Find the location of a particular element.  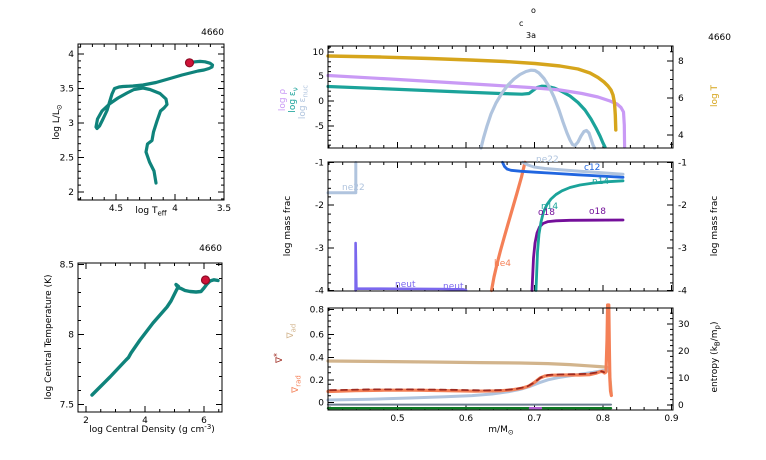

profile-thermo-frame is located at coordinates (500, 97).